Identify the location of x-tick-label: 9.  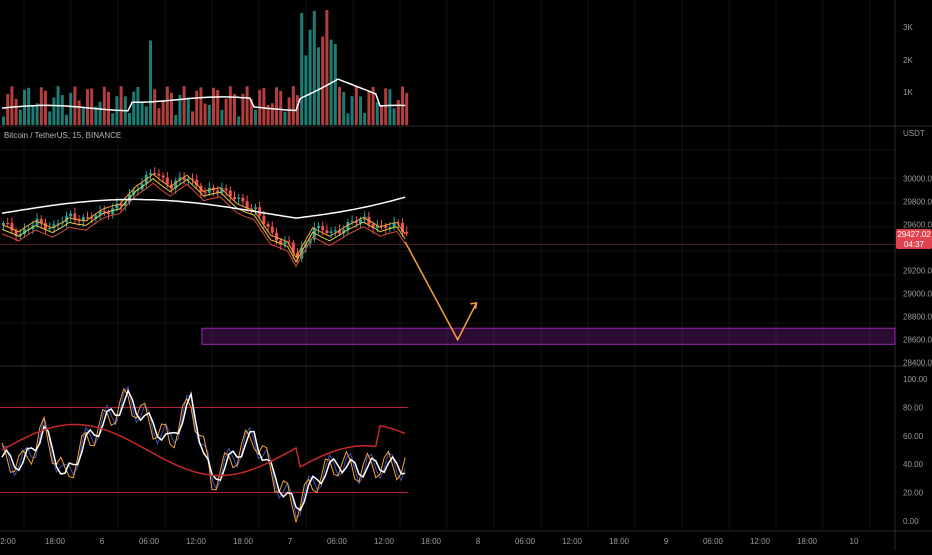
(666, 541).